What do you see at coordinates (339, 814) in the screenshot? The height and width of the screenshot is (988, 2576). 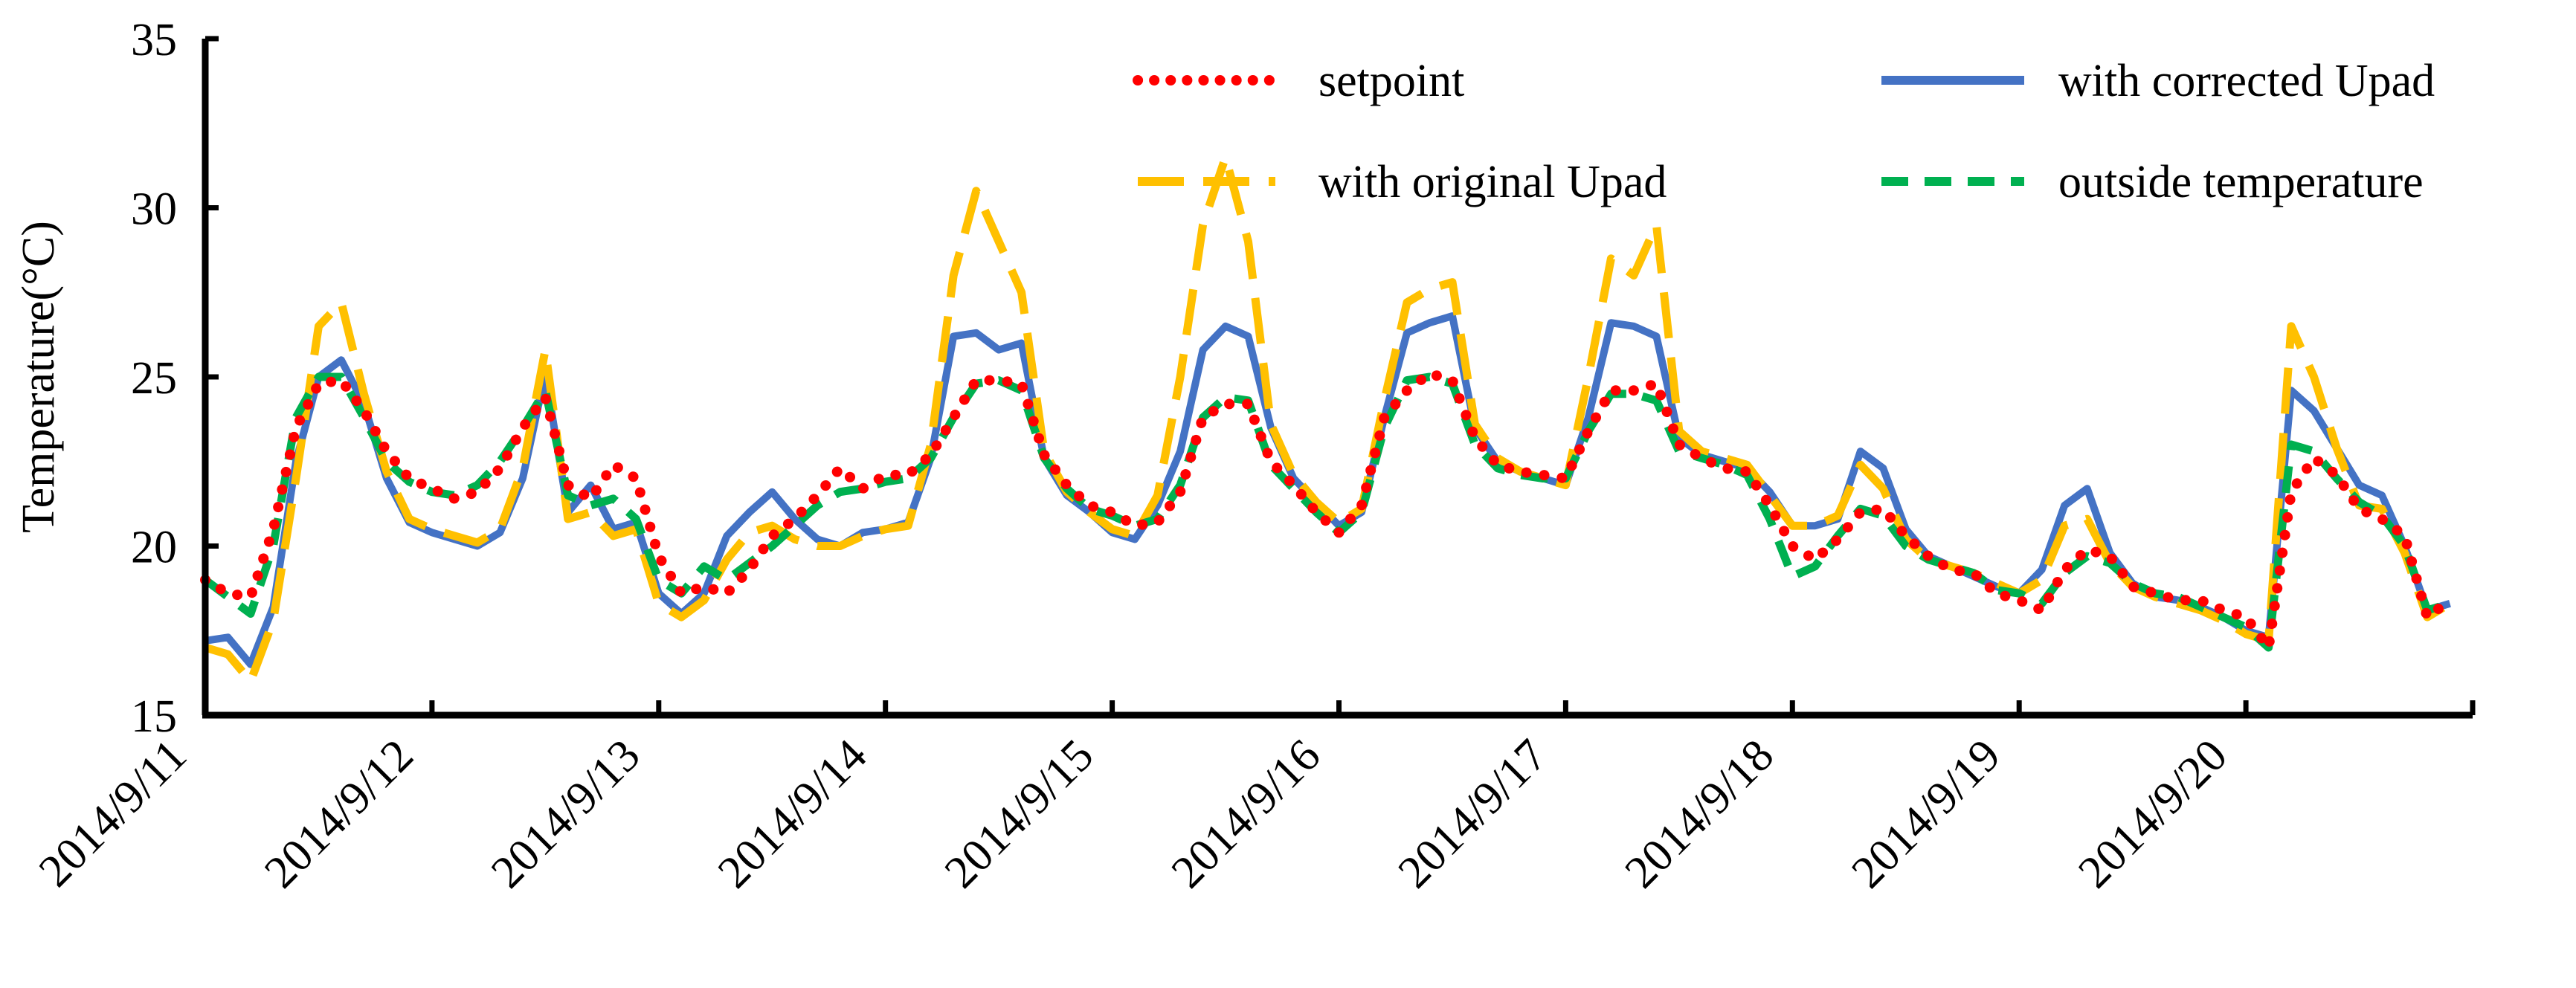 I see `x-tick-label: 2014/9/12` at bounding box center [339, 814].